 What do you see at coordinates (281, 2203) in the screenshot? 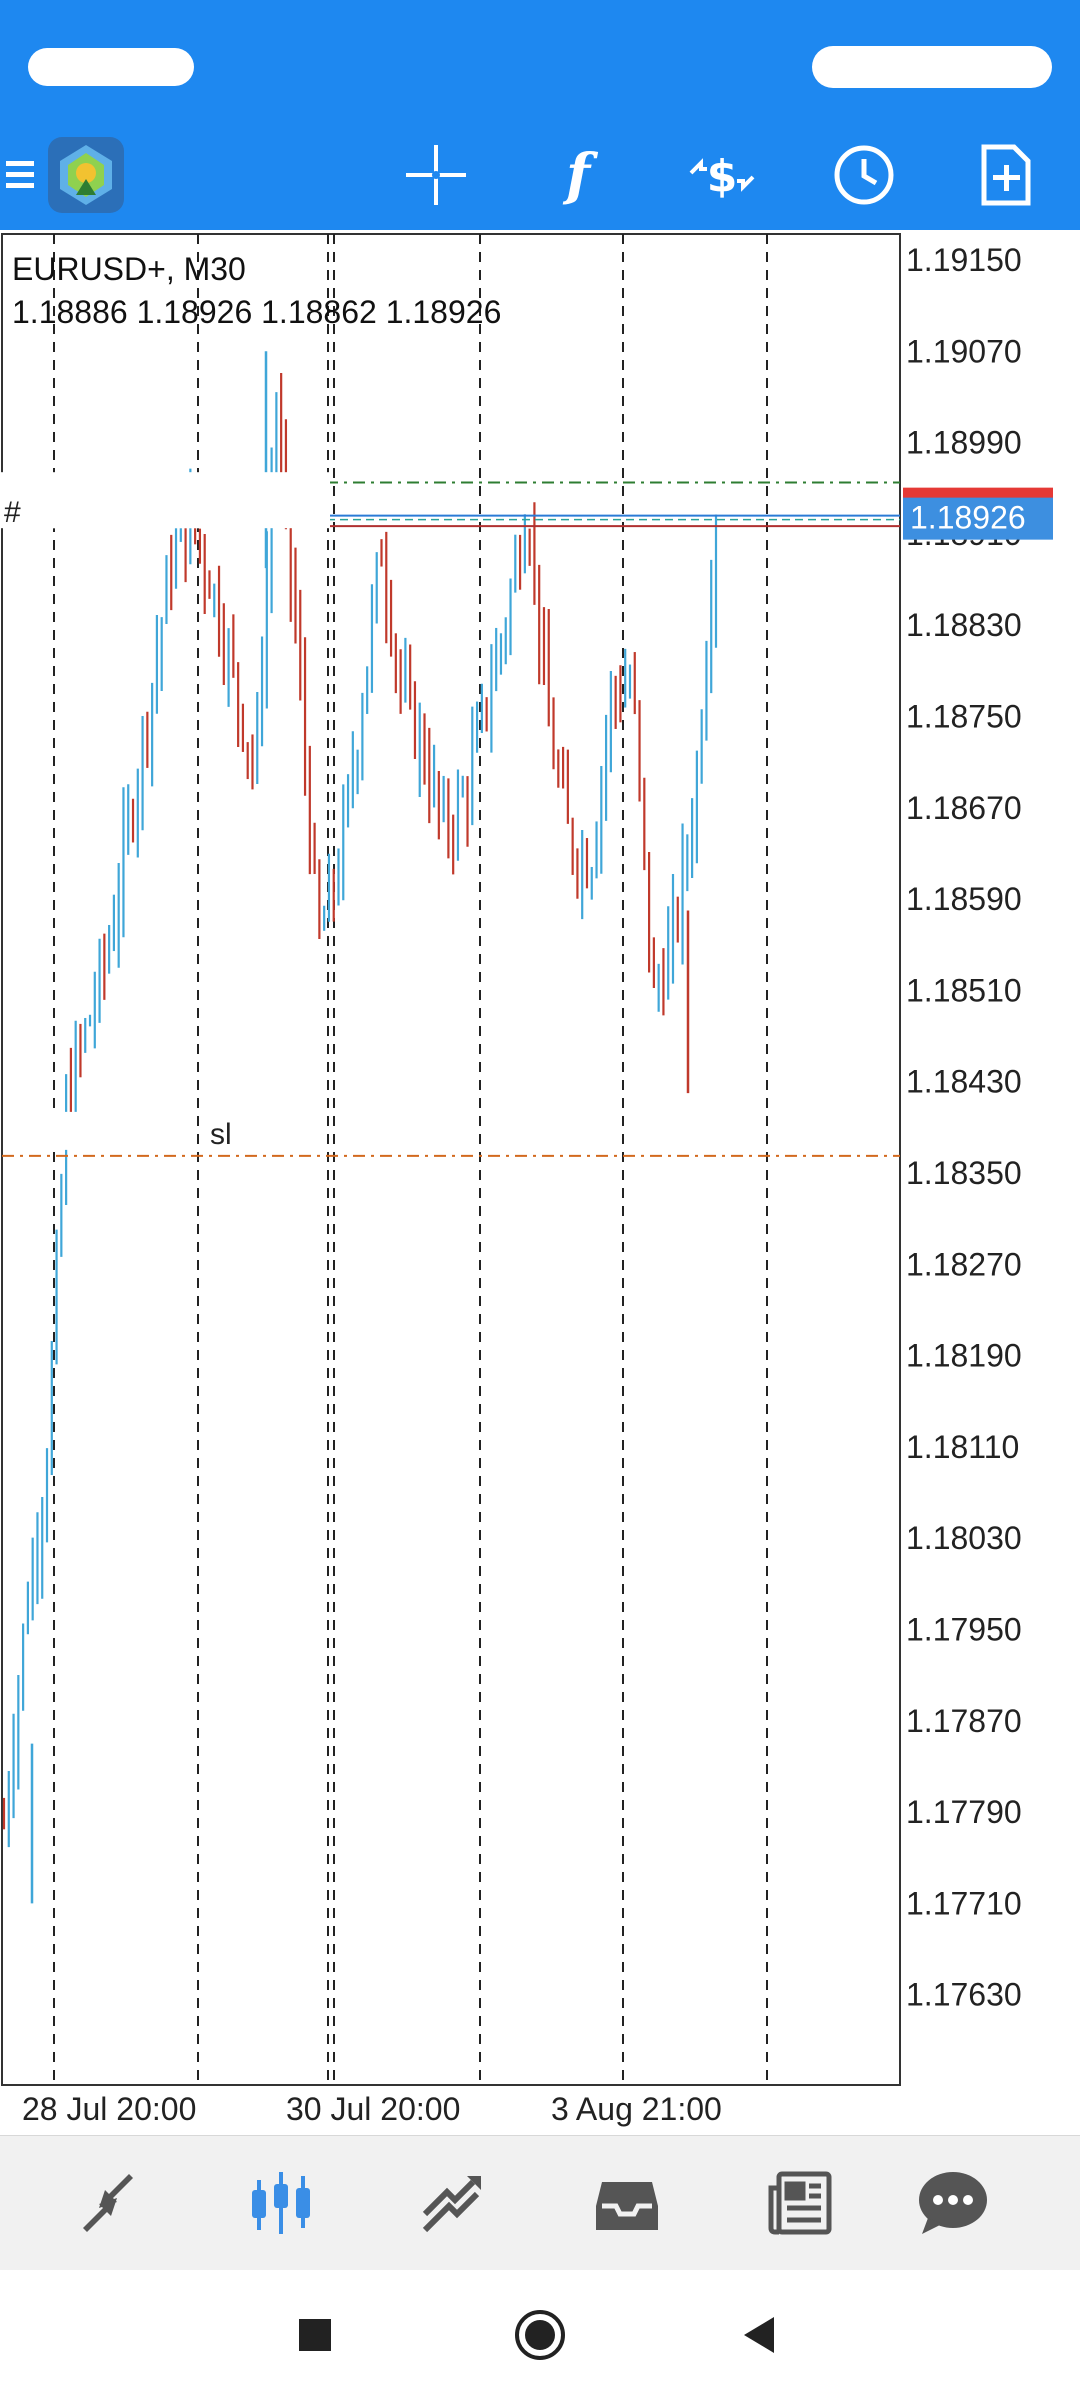
I see `chart-icon` at bounding box center [281, 2203].